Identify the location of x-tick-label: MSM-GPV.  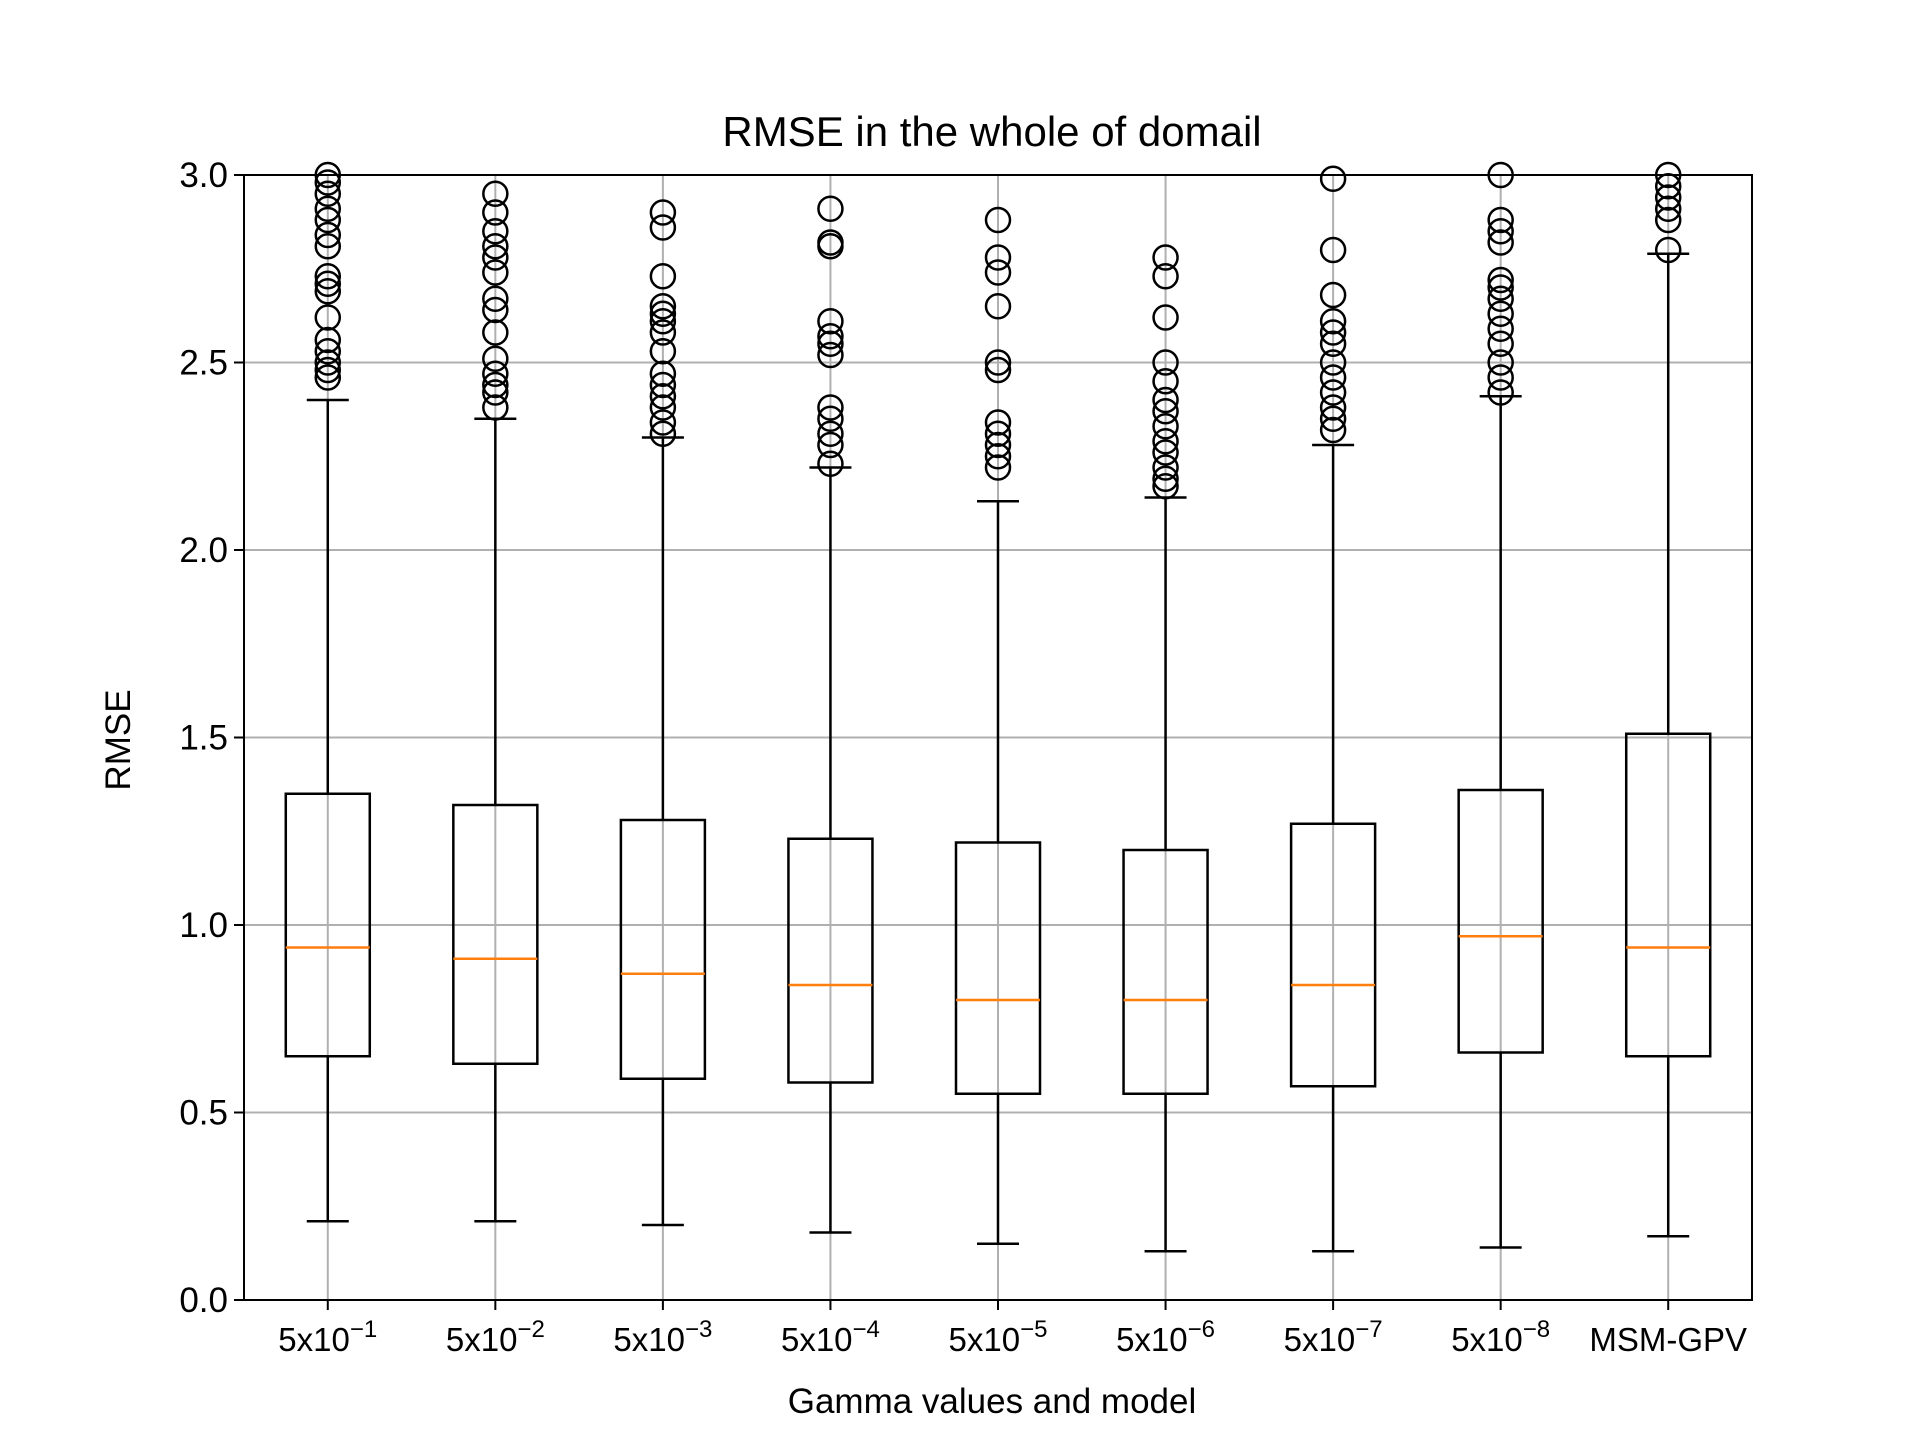
(1668, 1339).